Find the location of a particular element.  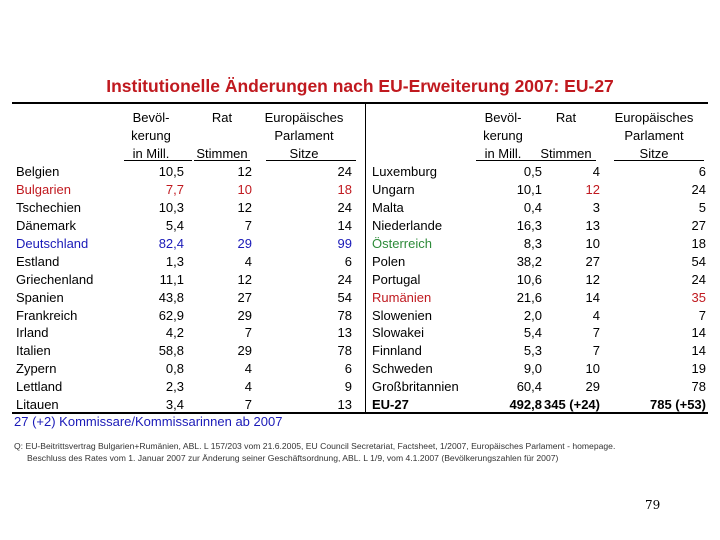

population-value: 62,9 is located at coordinates (171, 315).